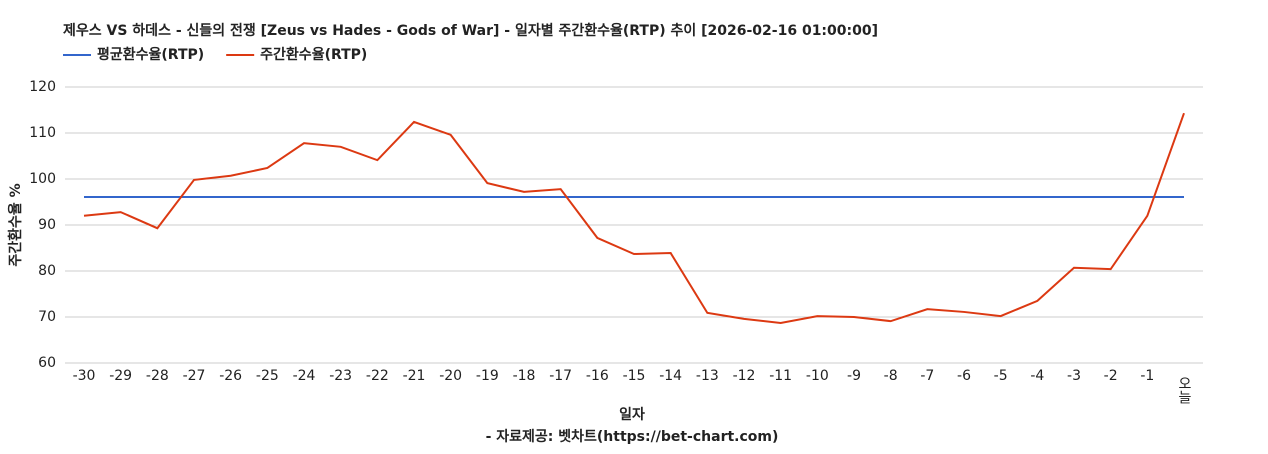 This screenshot has height=454, width=1268. What do you see at coordinates (47, 363) in the screenshot?
I see `y-tick-label: 60` at bounding box center [47, 363].